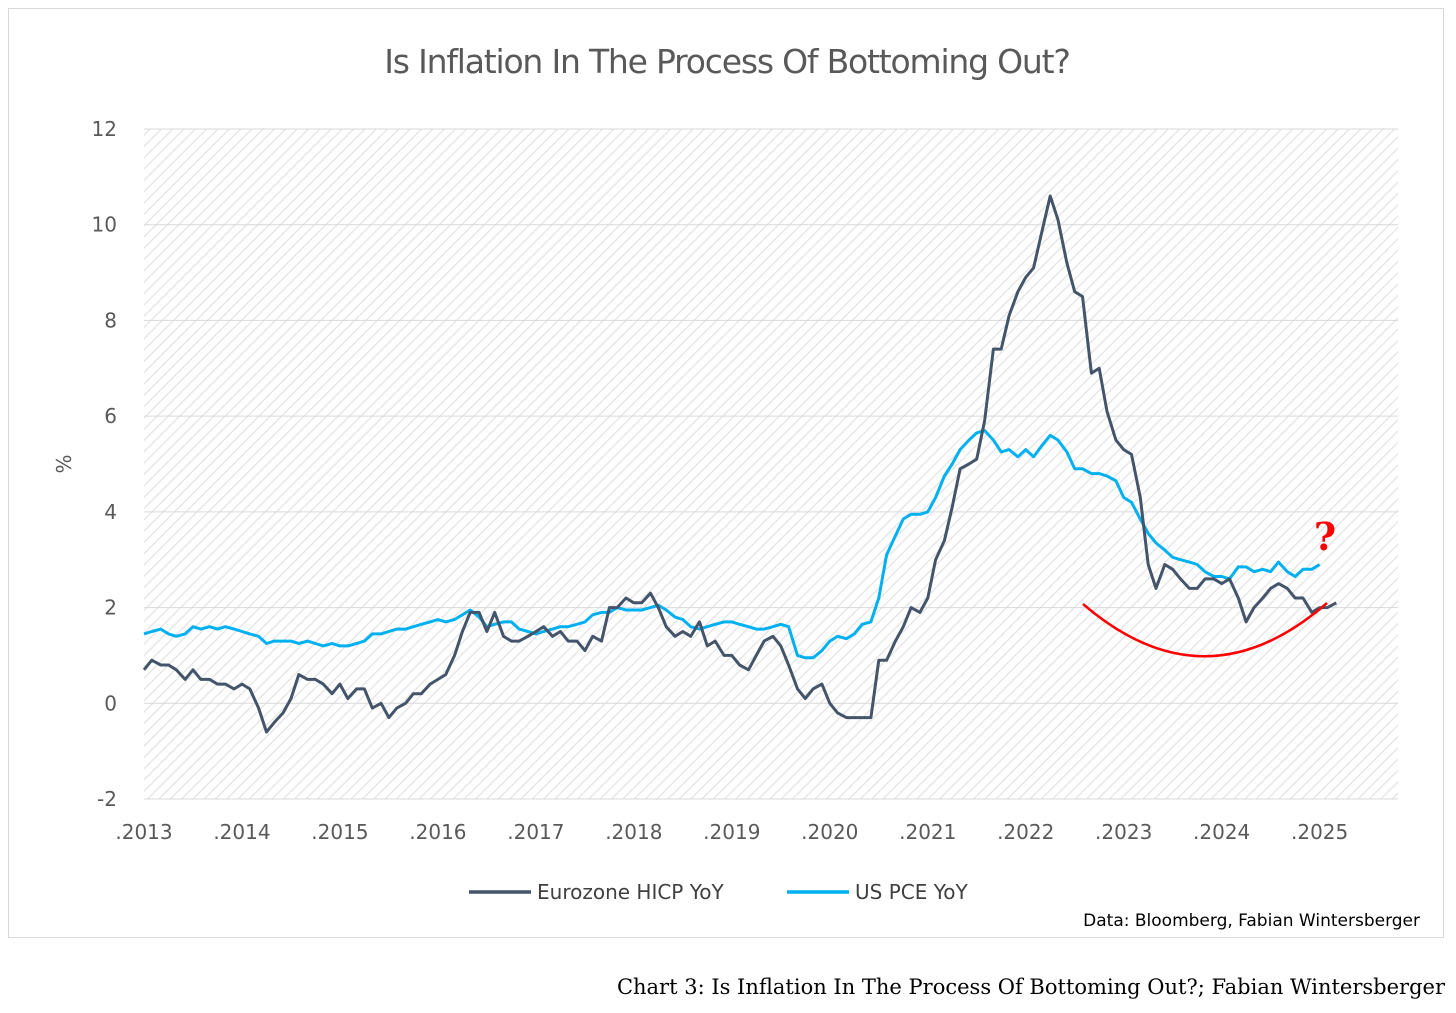  Describe the element at coordinates (631, 892) in the screenshot. I see `legend-label-eurozone: Eurozone HICP YoY` at that location.